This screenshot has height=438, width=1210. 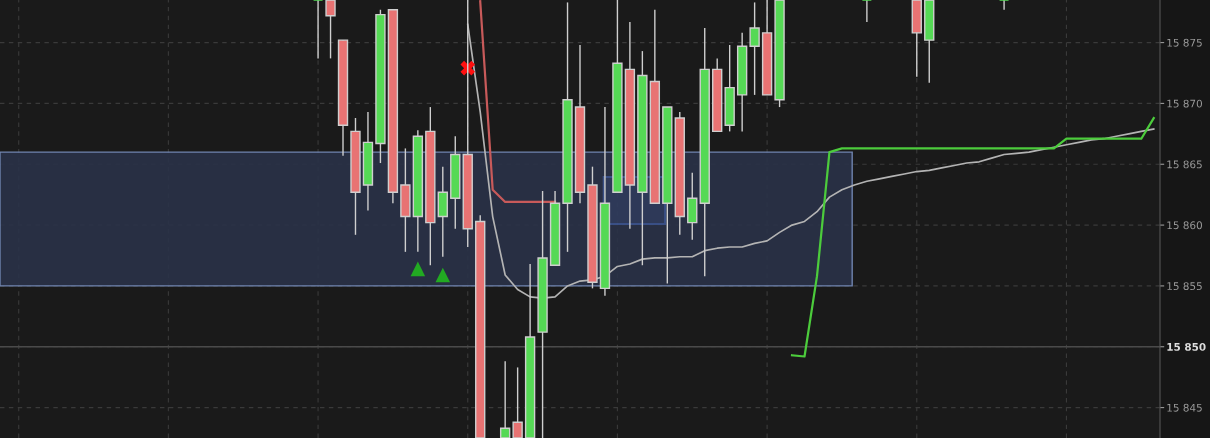 What do you see at coordinates (1184, 407) in the screenshot?
I see `y-tick-label: 15 845` at bounding box center [1184, 407].